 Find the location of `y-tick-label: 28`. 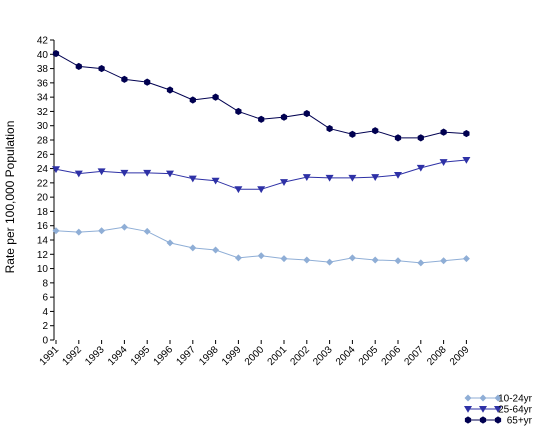

y-tick-label: 28 is located at coordinates (43, 141).